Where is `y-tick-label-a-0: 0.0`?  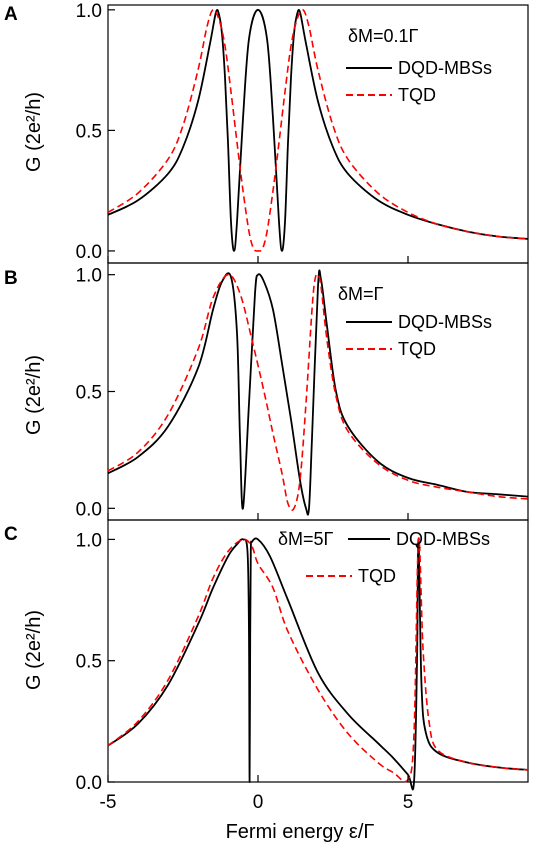 y-tick-label-a-0: 0.0 is located at coordinates (89, 252).